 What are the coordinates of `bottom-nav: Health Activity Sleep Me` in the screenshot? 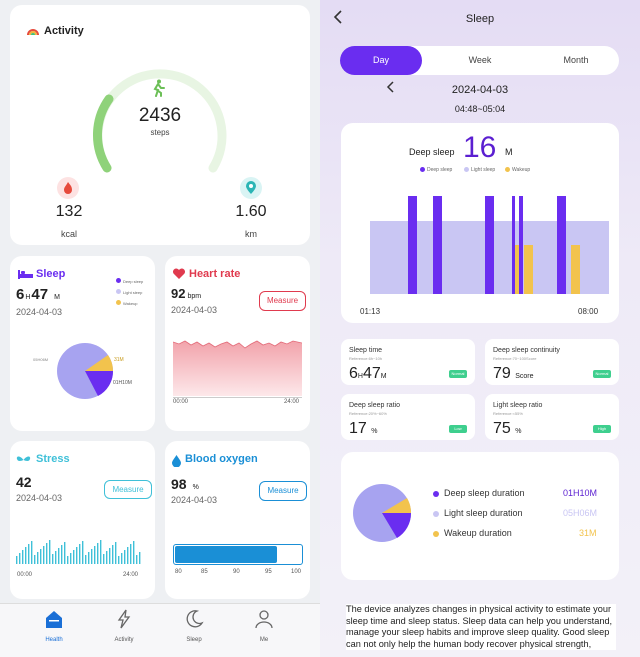 It's located at (160, 630).